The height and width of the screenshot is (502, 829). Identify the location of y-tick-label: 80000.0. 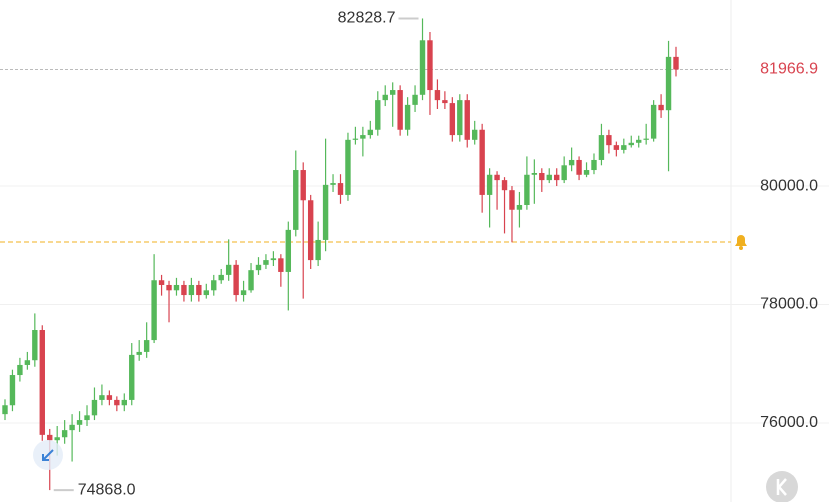
(789, 185).